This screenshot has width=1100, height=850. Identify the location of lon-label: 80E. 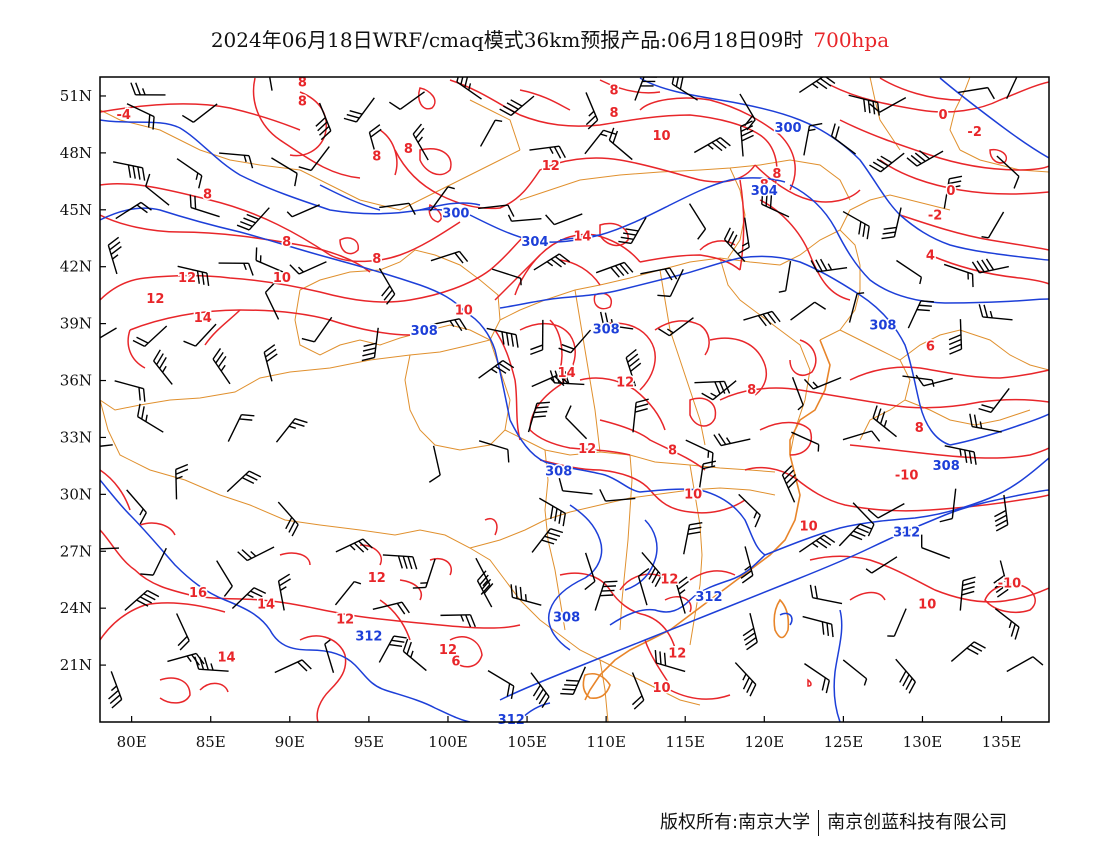
(132, 742).